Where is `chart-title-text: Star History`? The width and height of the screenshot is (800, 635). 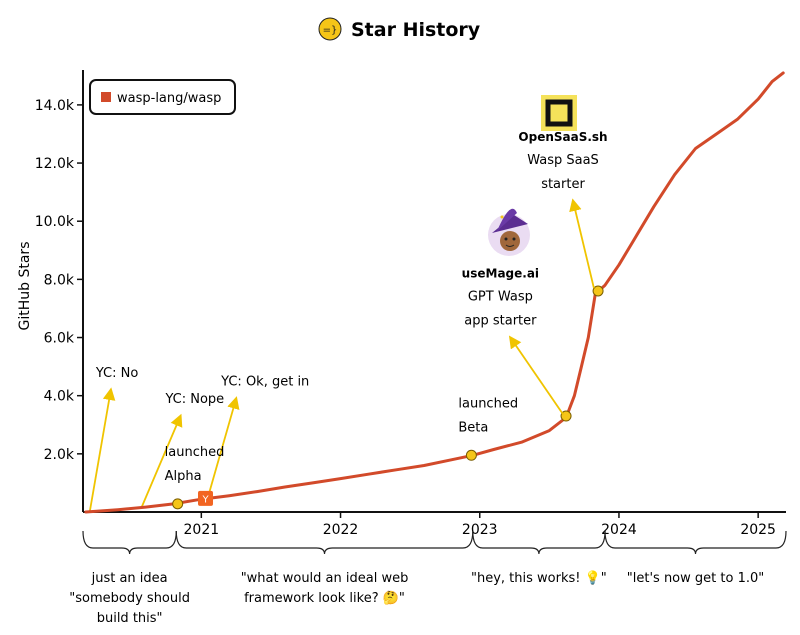
chart-title-text: Star History is located at coordinates (416, 30).